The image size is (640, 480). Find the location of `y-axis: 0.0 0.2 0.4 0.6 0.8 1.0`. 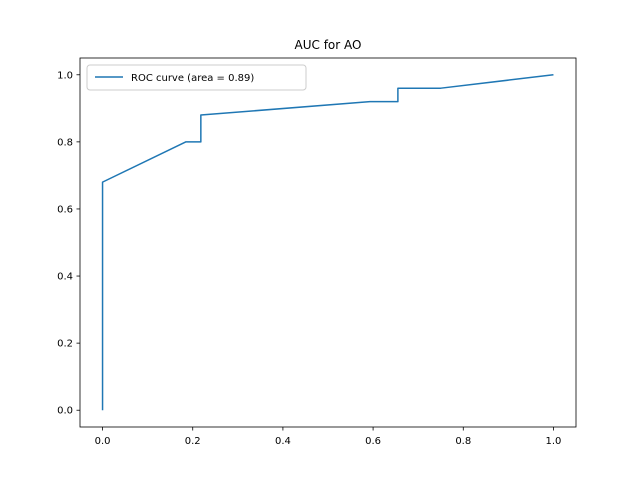

y-axis: 0.0 0.2 0.4 0.6 0.8 1.0 is located at coordinates (68, 243).